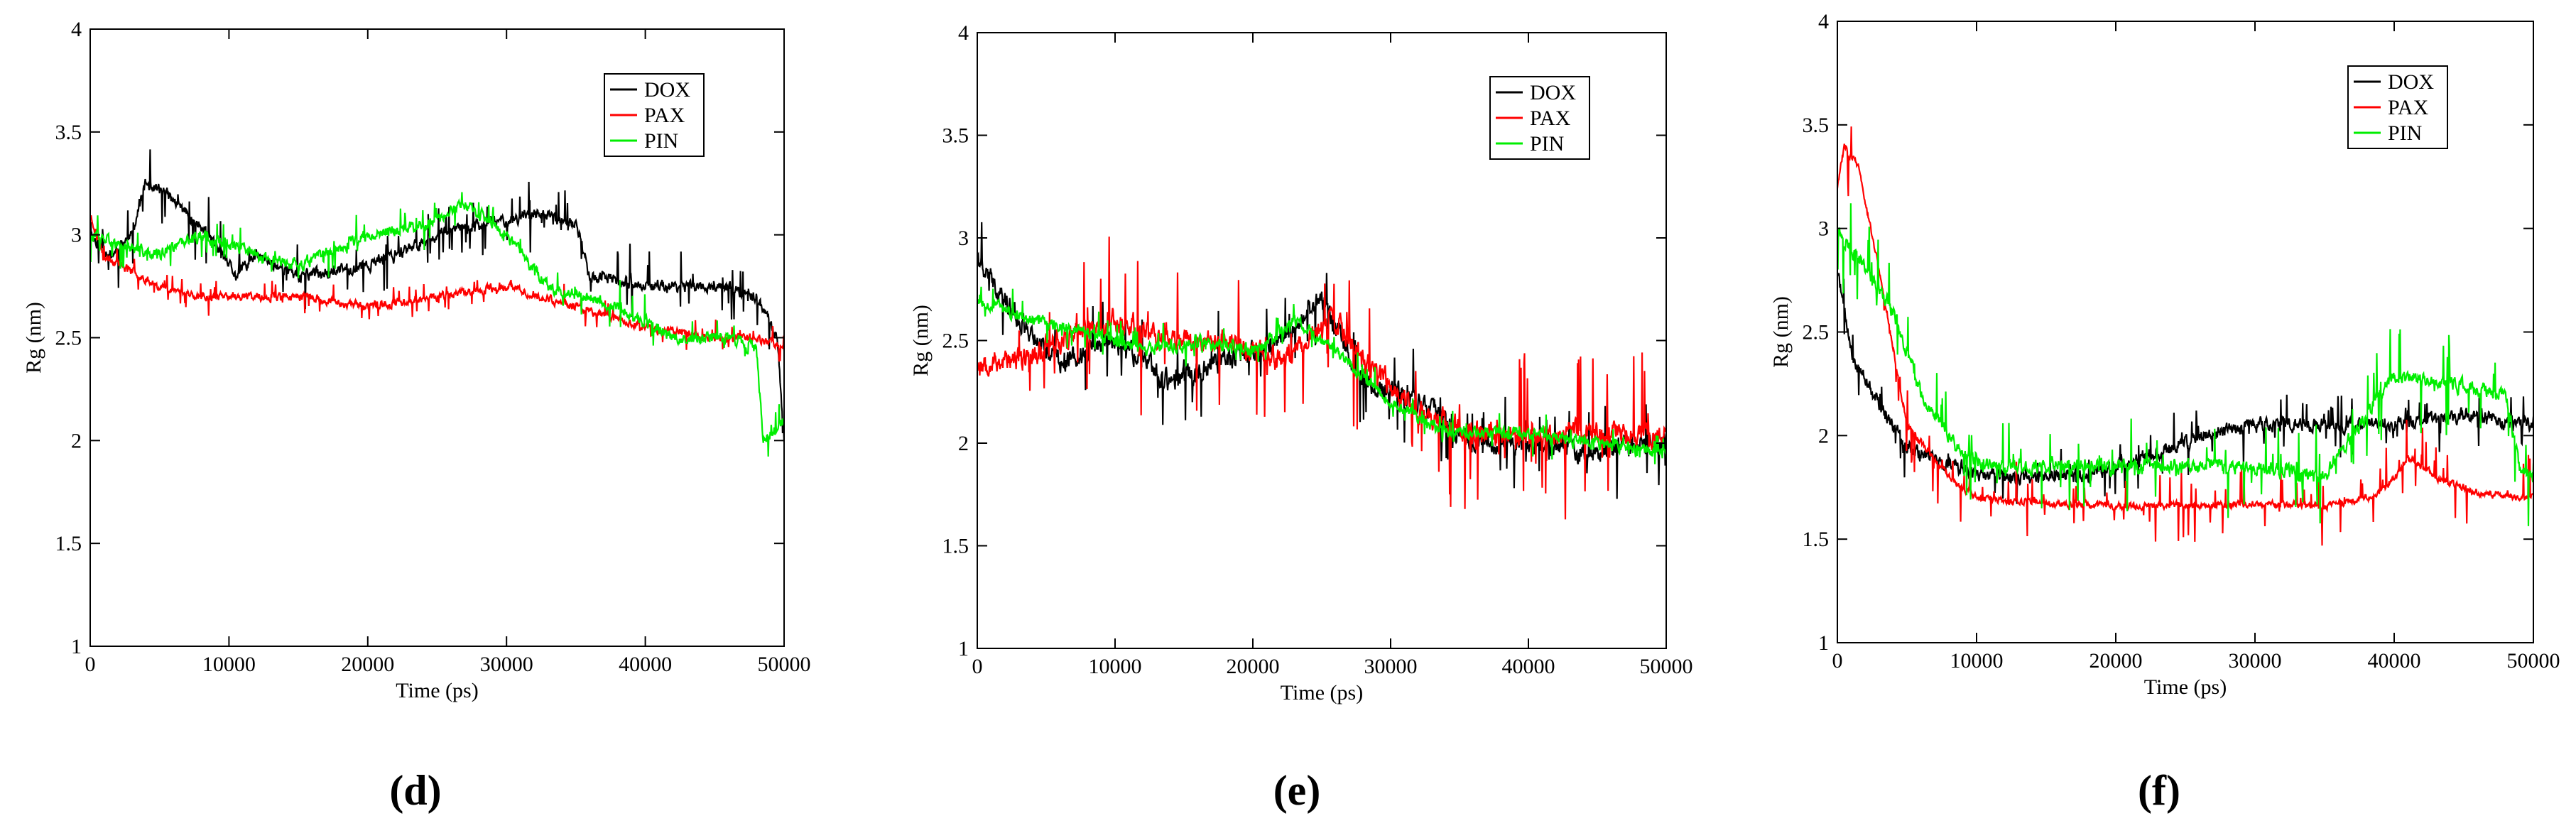  Describe the element at coordinates (1297, 790) in the screenshot. I see `panel-label-e: (e)` at that location.